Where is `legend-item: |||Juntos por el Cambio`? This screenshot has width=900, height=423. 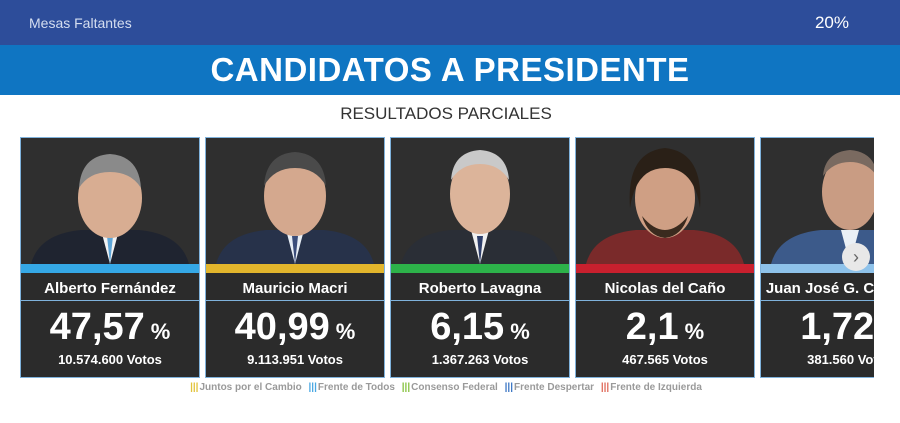
legend-item: |||Juntos por el Cambio is located at coordinates (246, 387).